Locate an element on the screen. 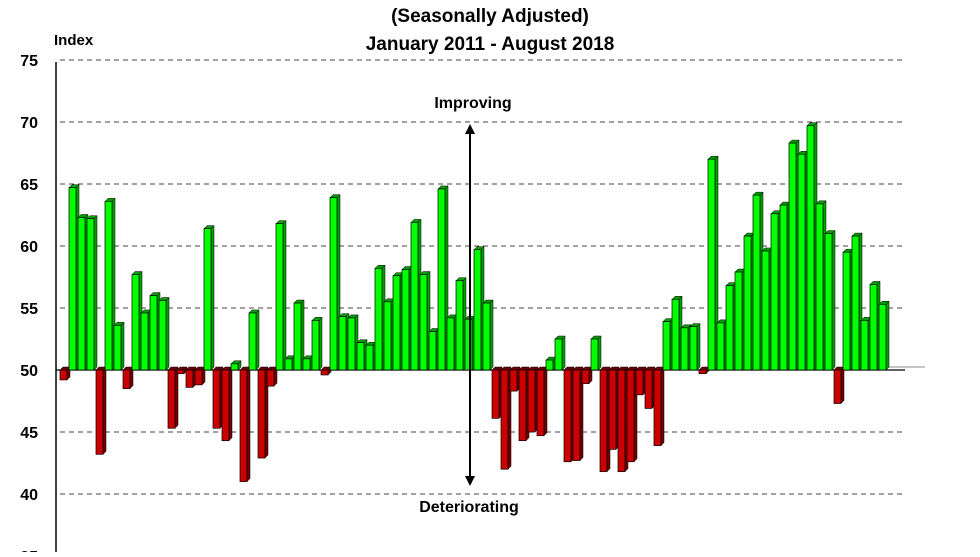  deteriorating-label: Deteriorating is located at coordinates (469, 507).